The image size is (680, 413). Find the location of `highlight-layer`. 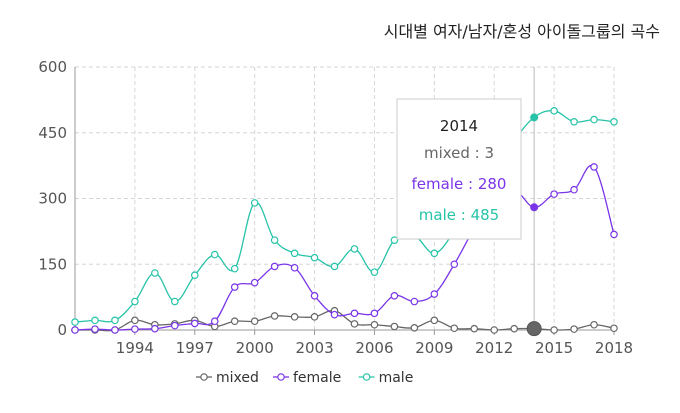

highlight-layer is located at coordinates (534, 225).